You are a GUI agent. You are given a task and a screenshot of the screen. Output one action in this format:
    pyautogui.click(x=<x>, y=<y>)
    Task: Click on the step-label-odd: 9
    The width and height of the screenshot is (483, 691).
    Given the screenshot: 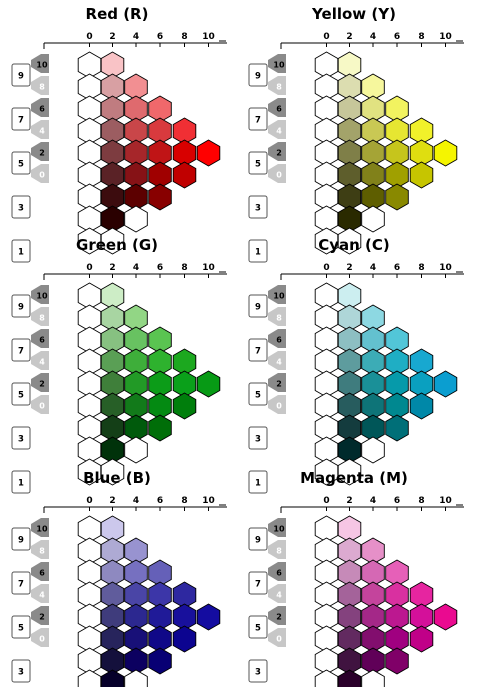 What is the action you would take?
    pyautogui.click(x=21, y=308)
    